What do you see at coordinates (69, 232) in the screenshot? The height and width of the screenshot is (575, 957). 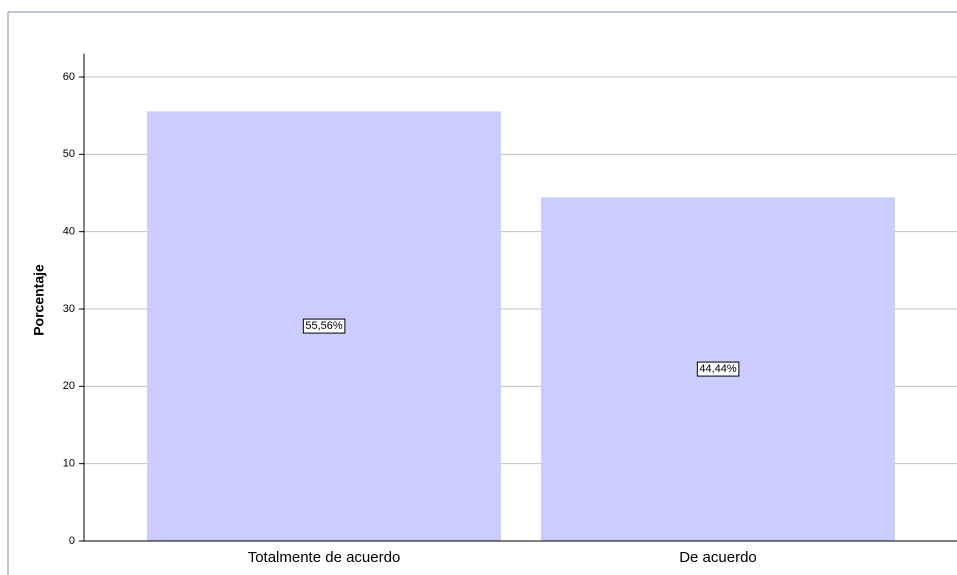 I see `y-tick-label: 40` at bounding box center [69, 232].